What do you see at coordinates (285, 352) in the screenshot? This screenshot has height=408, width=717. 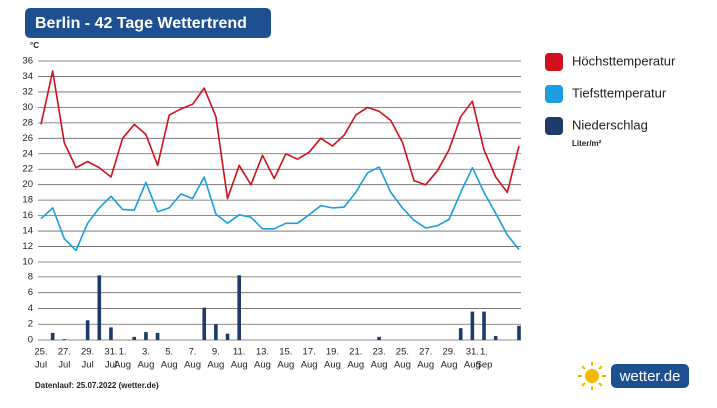 I see `x-tick-label: 15.` at bounding box center [285, 352].